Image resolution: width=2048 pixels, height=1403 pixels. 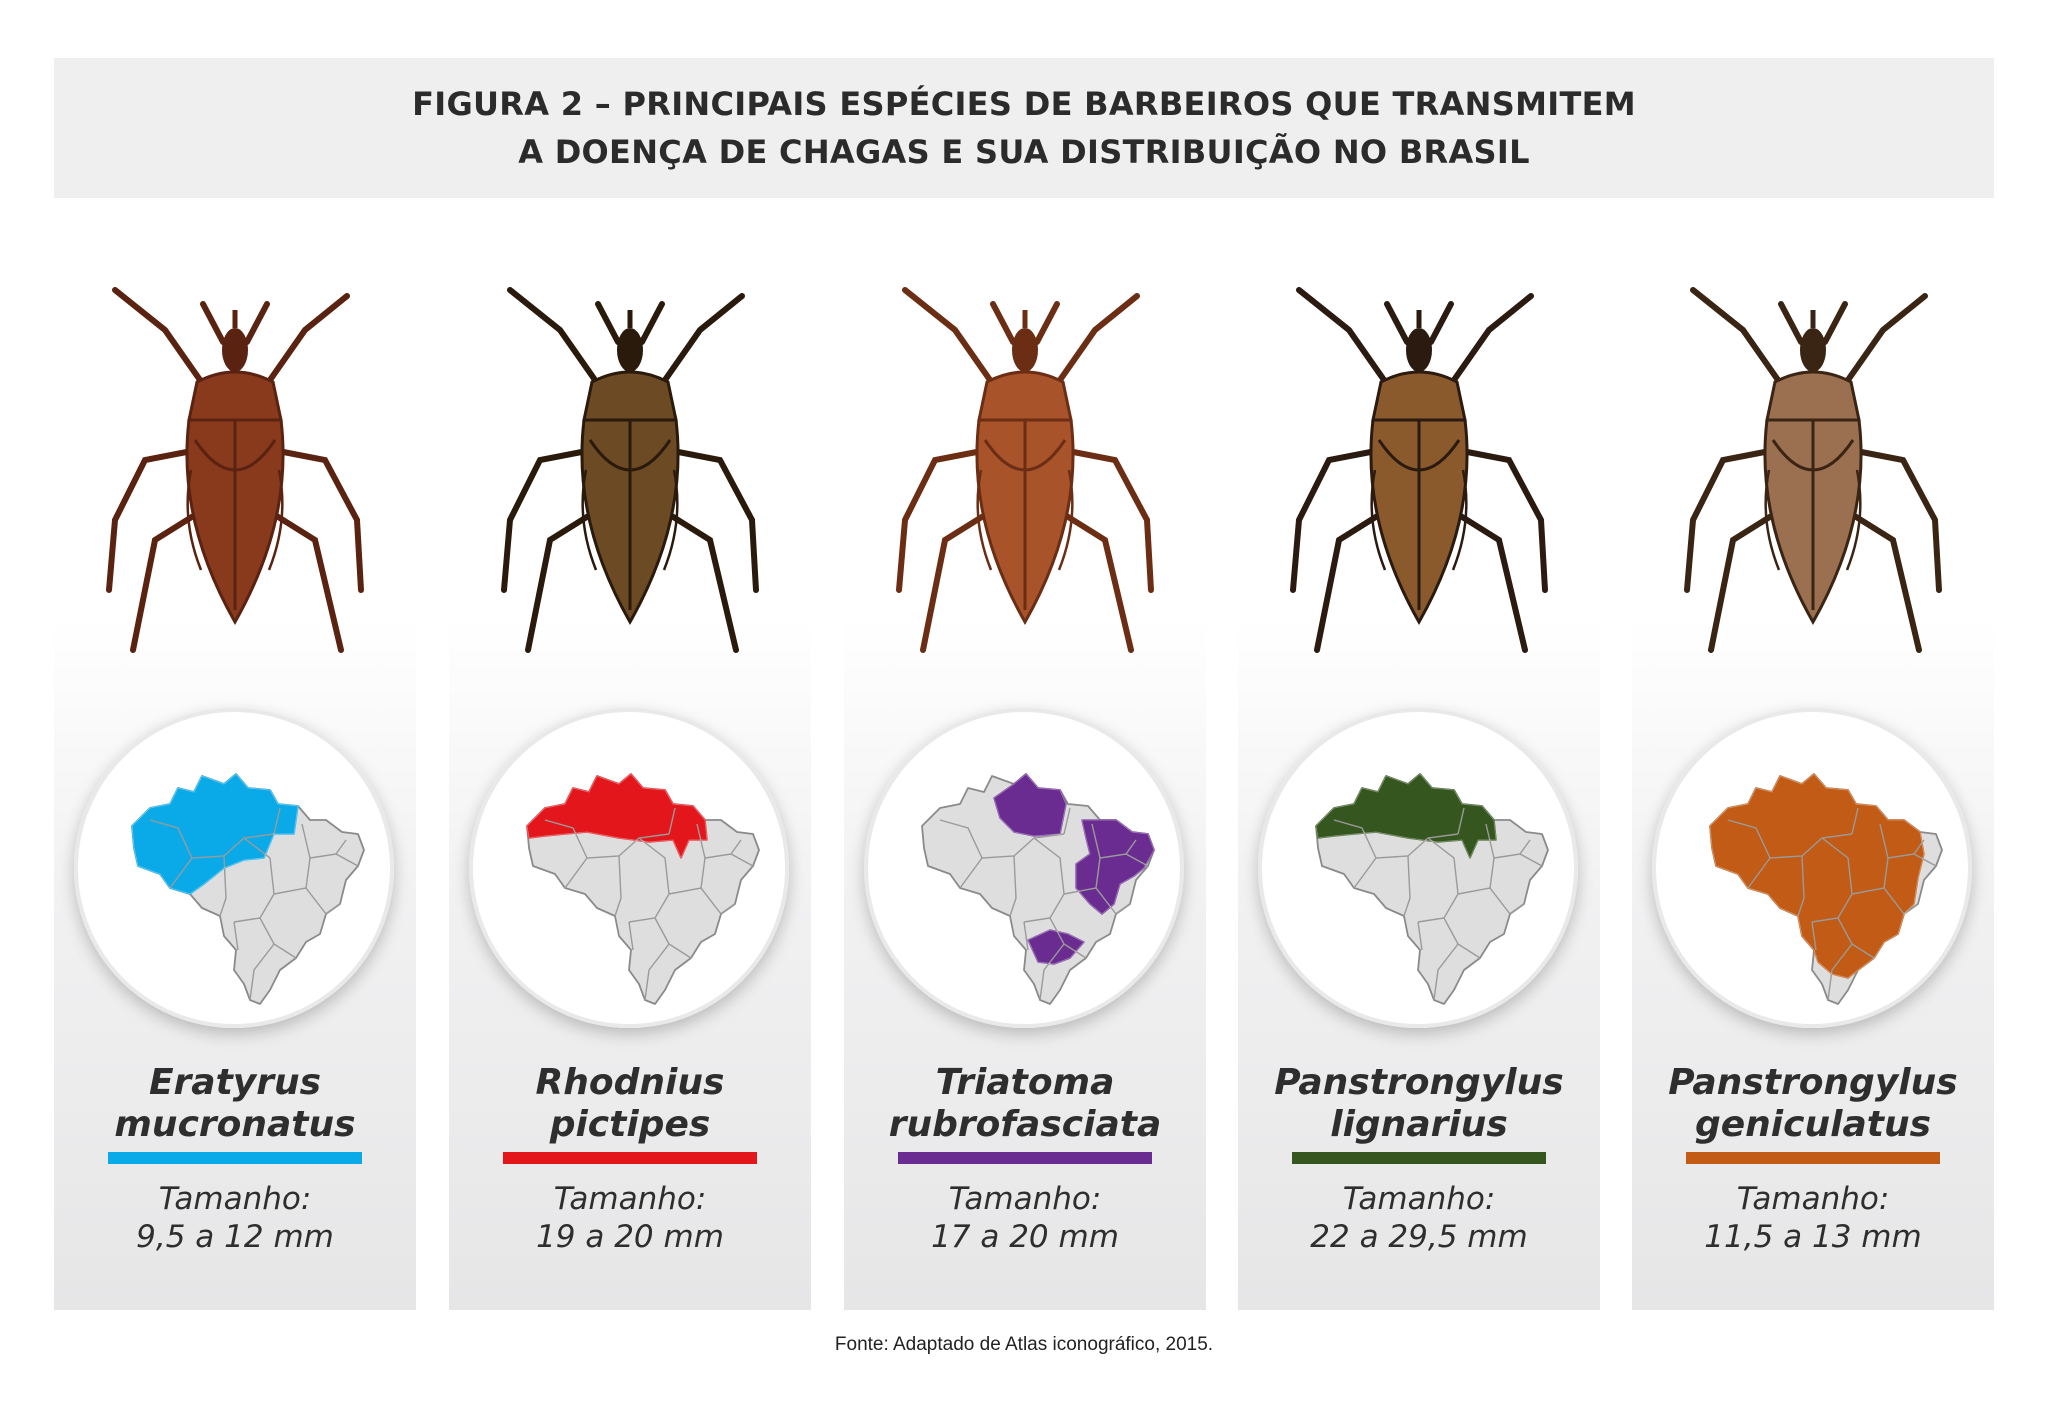 What do you see at coordinates (1025, 1237) in the screenshot?
I see `size-value: 17 a 20 mm` at bounding box center [1025, 1237].